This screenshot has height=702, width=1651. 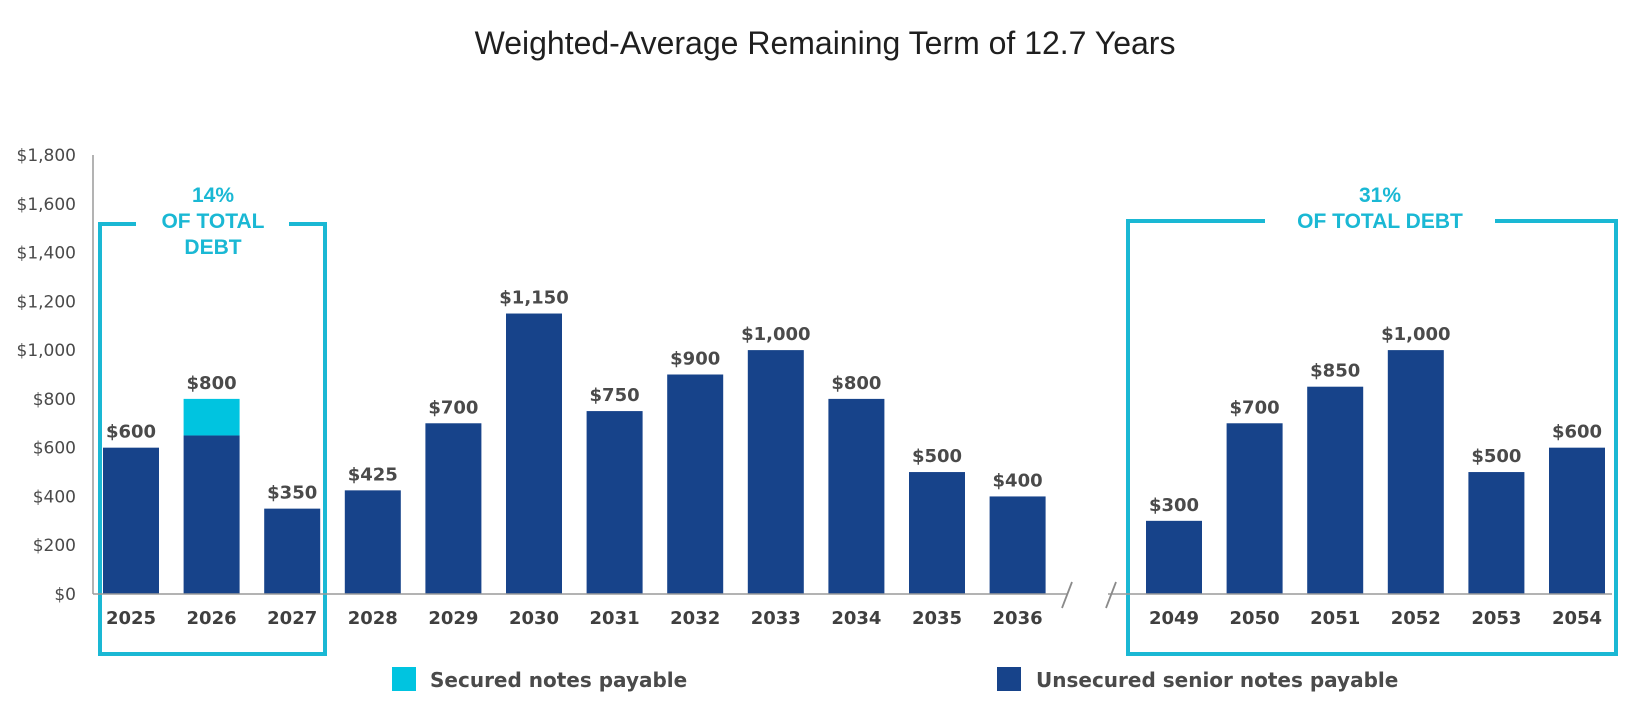 What do you see at coordinates (292, 493) in the screenshot?
I see `data-label: $350` at bounding box center [292, 493].